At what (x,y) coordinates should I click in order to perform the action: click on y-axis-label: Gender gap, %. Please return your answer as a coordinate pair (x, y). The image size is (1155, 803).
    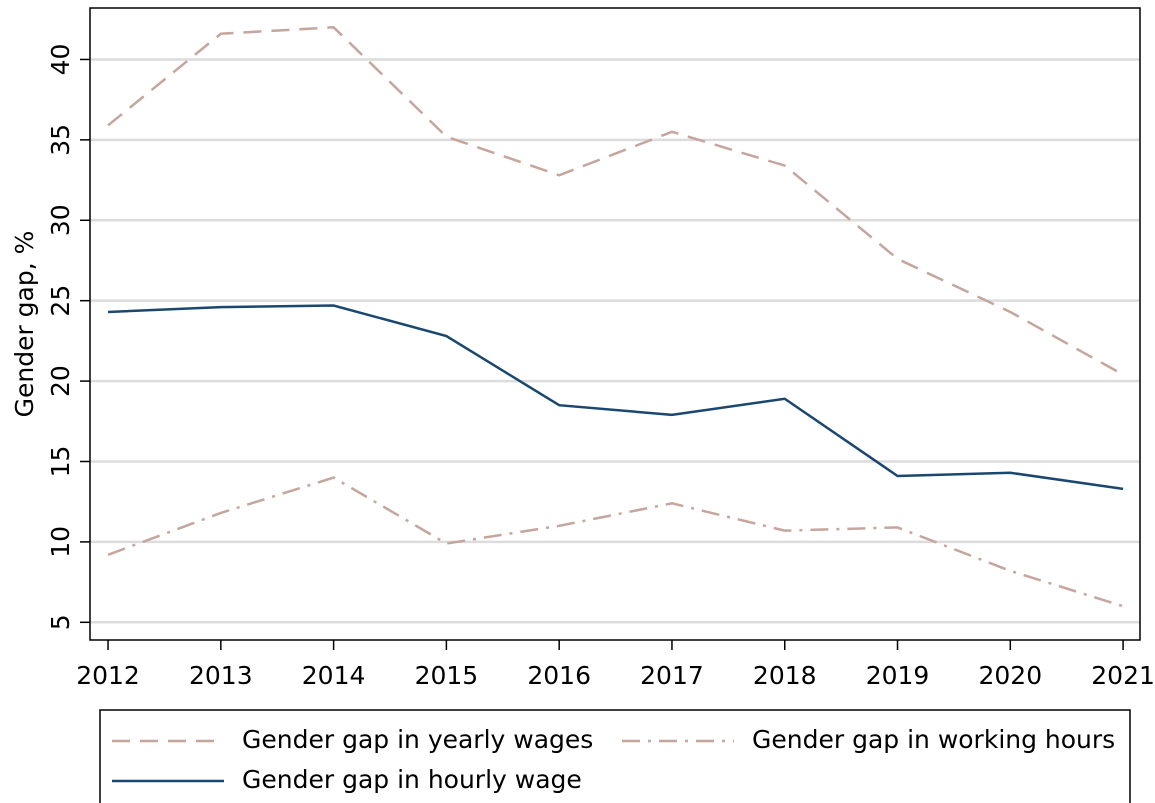
    Looking at the image, I should click on (24, 324).